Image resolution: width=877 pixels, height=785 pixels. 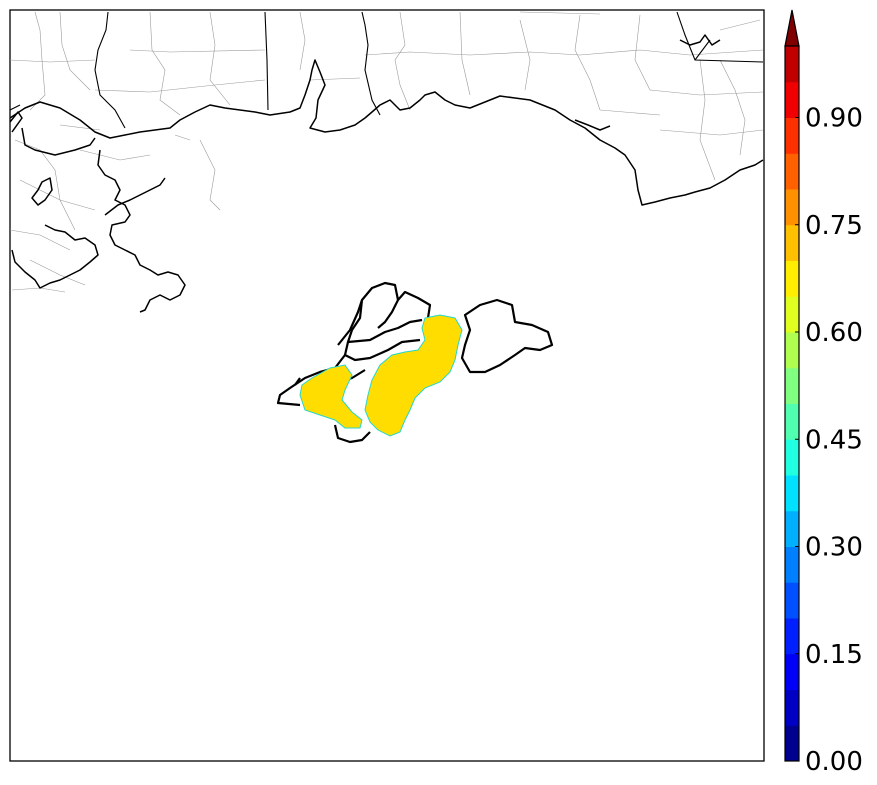 I want to click on colorbar-frame, so click(x=792, y=403).